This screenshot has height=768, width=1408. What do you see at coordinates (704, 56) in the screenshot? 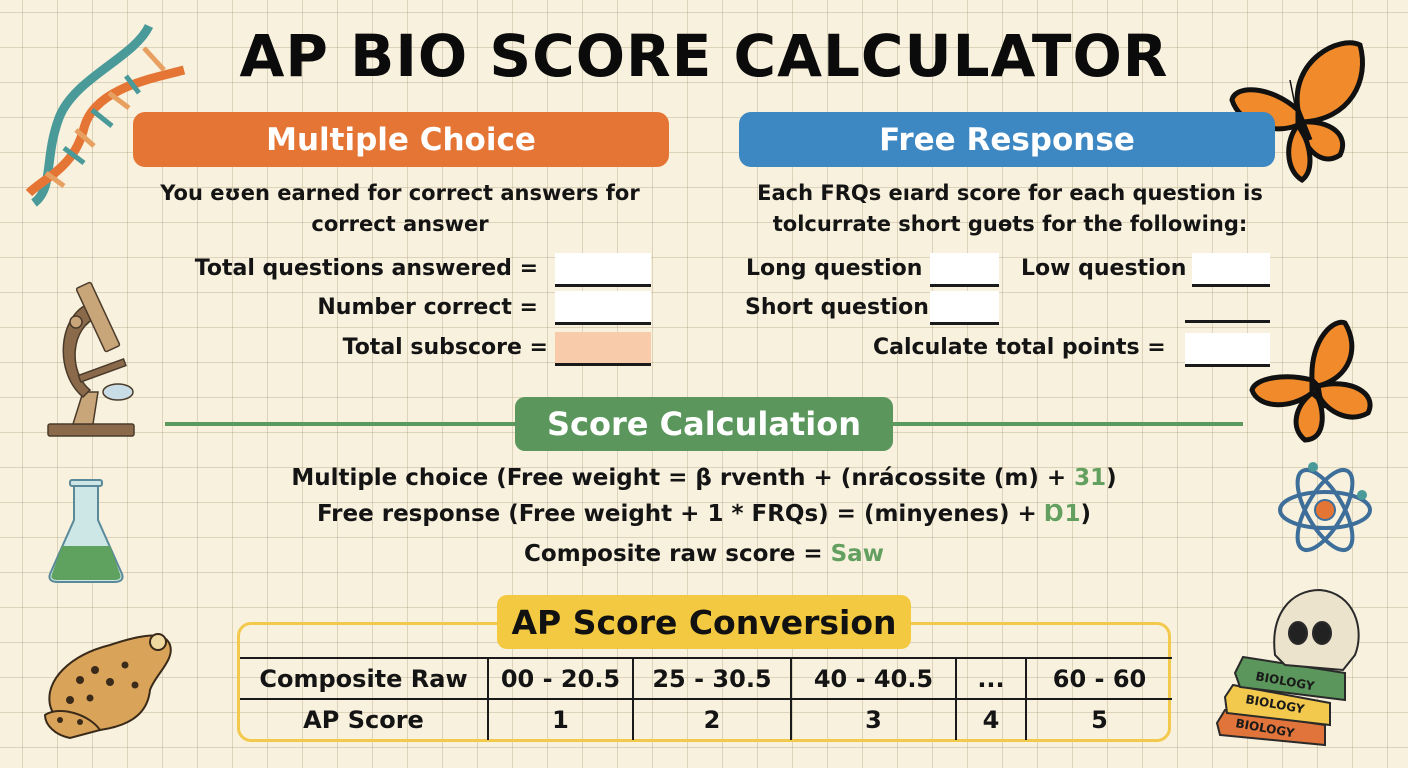
I see `page-title: AP BIO SCORE CALCULATOR` at bounding box center [704, 56].